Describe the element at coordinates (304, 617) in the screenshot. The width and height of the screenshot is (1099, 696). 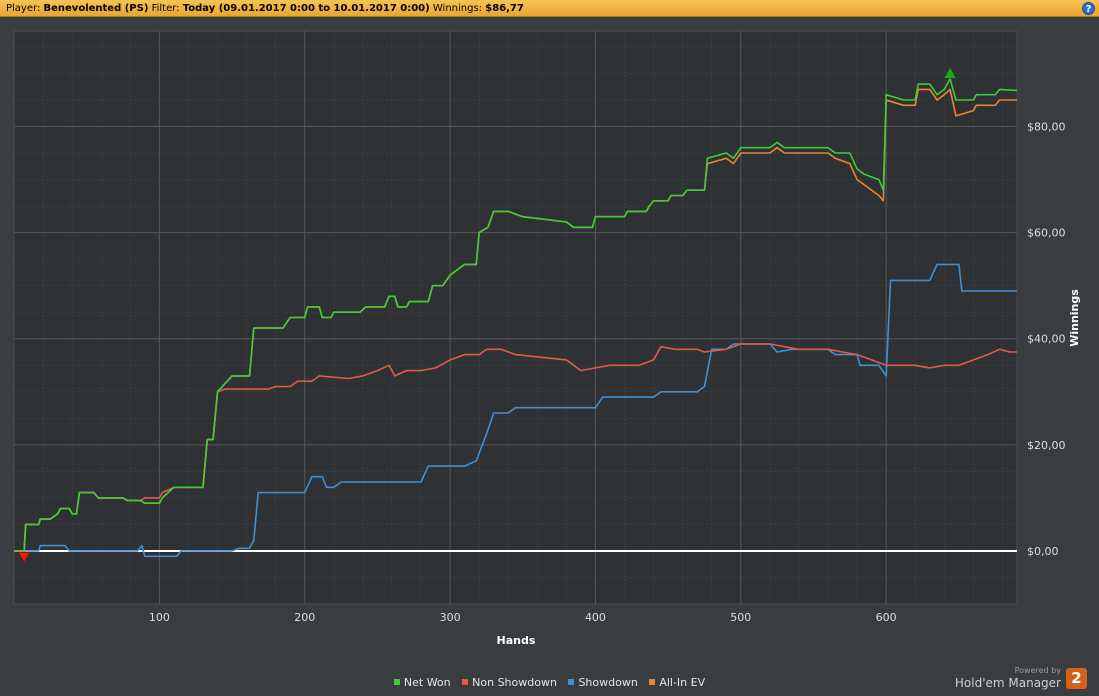
I see `x-tick-label: 200` at that location.